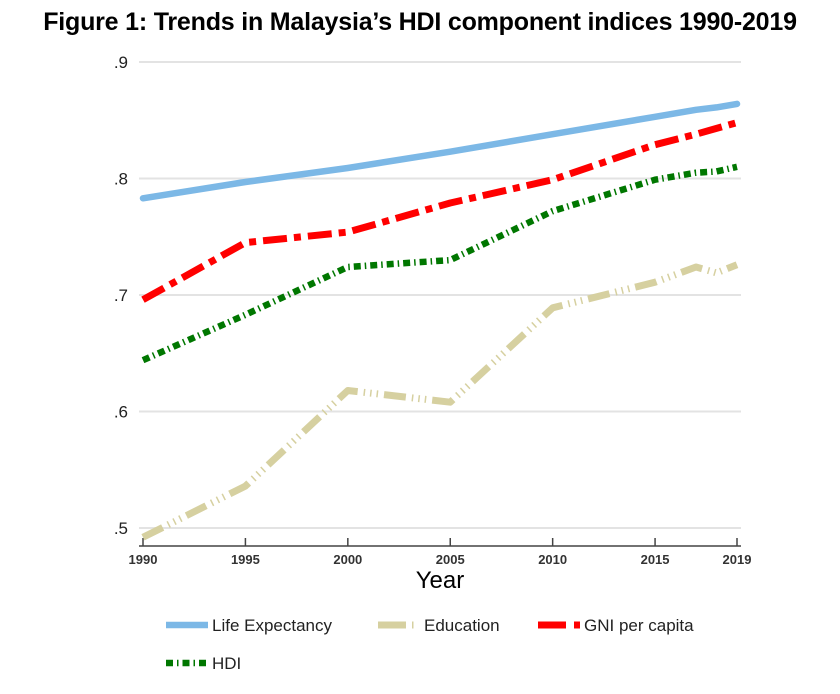 The height and width of the screenshot is (694, 840). I want to click on x-tick-label: 2019, so click(737, 559).